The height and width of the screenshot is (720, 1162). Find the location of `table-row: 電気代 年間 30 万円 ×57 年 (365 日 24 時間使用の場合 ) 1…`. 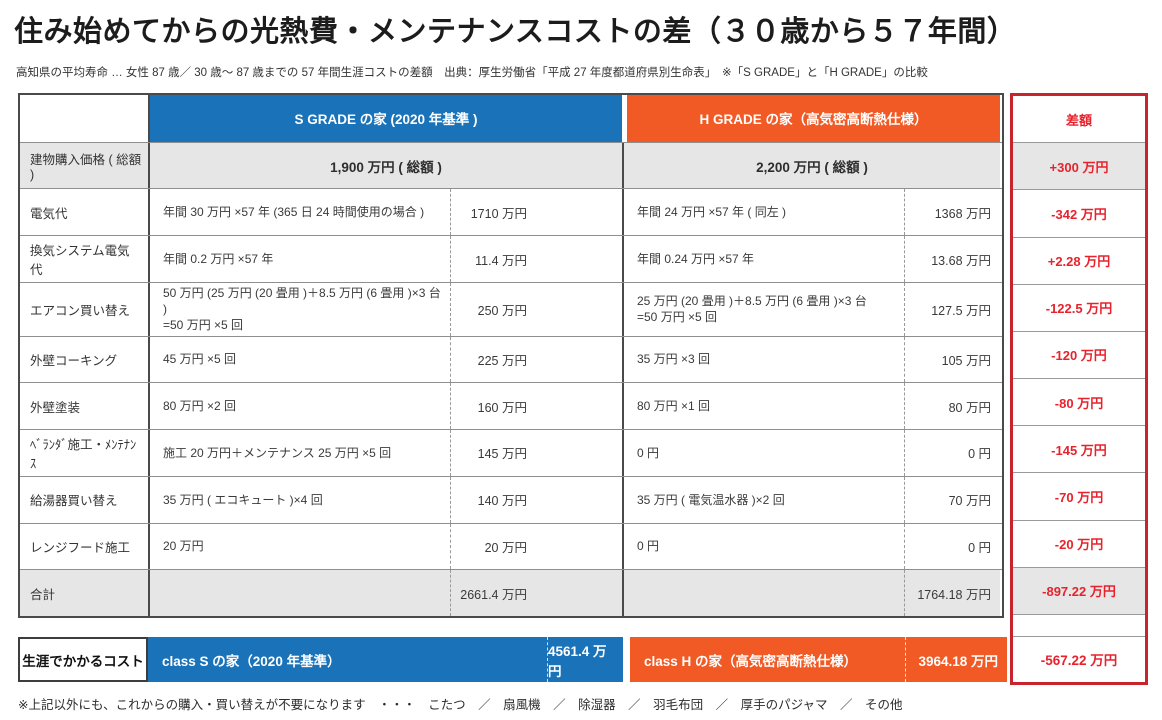

table-row: 電気代 年間 30 万円 ×57 年 (365 日 24 時間使用の場合 ) 1… is located at coordinates (511, 212).